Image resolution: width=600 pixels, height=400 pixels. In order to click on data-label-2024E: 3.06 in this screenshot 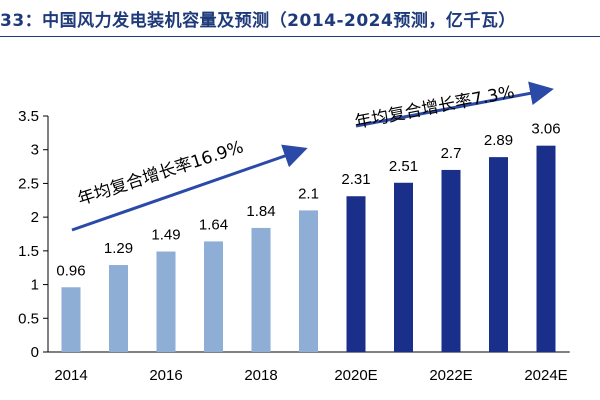, I will do `click(545, 129)`.